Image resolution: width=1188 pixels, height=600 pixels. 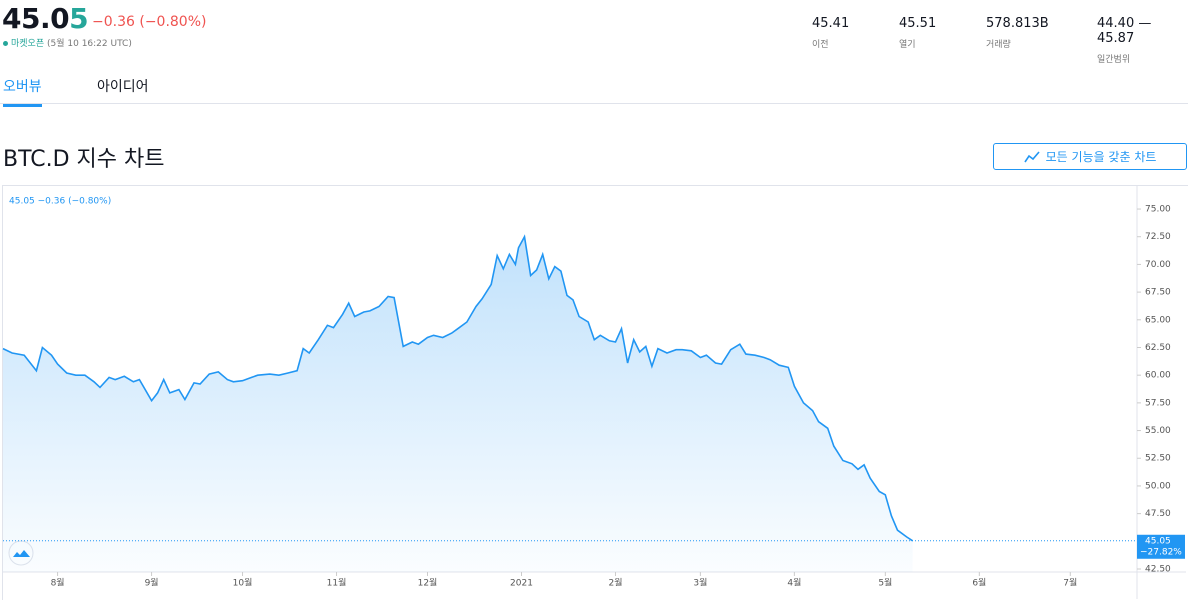 I want to click on tab: 오버뷰, so click(x=22, y=91).